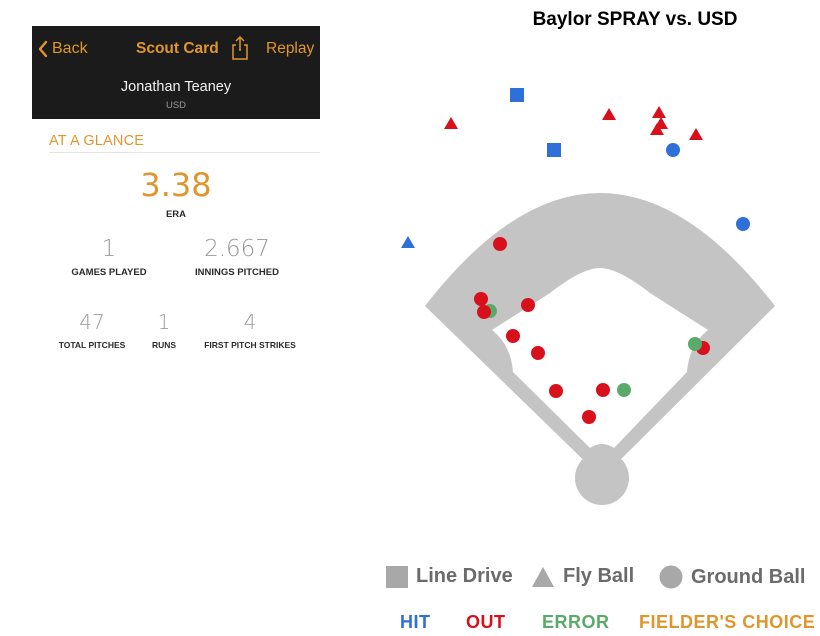 The image size is (820, 636). I want to click on back-label: Back, so click(70, 48).